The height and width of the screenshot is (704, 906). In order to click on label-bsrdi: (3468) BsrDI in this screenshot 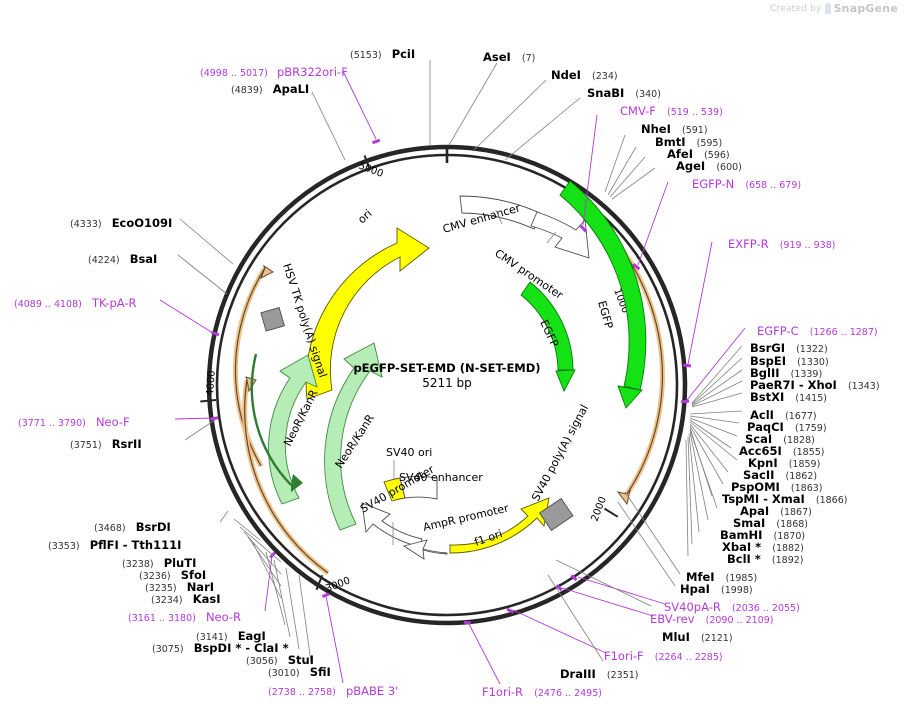, I will do `click(132, 525)`.